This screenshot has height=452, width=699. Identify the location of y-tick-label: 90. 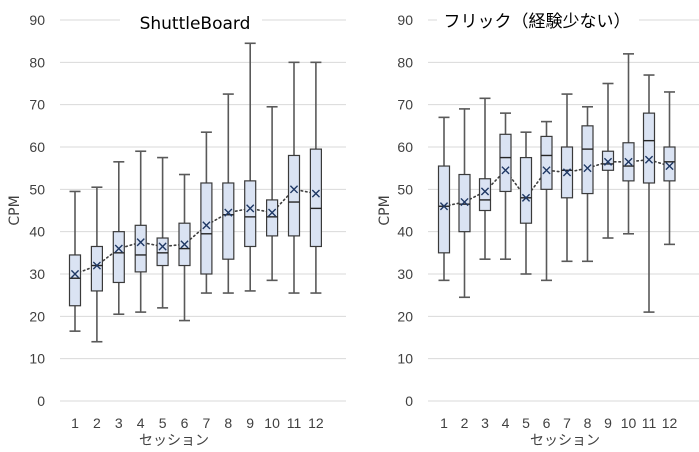
(405, 20).